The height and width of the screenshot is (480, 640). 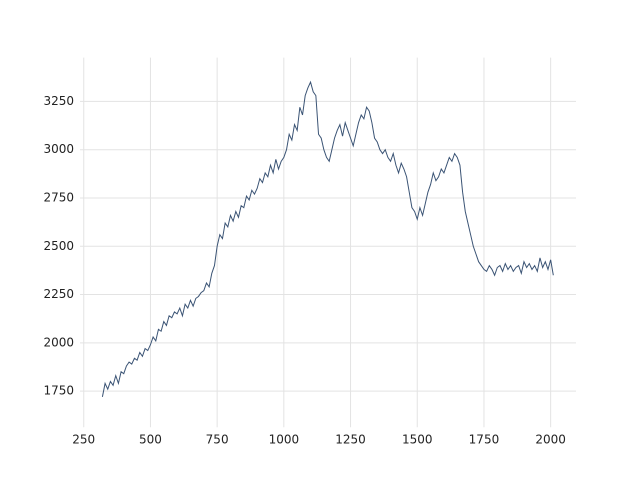 What do you see at coordinates (58, 149) in the screenshot?
I see `y-tick-label: 3000` at bounding box center [58, 149].